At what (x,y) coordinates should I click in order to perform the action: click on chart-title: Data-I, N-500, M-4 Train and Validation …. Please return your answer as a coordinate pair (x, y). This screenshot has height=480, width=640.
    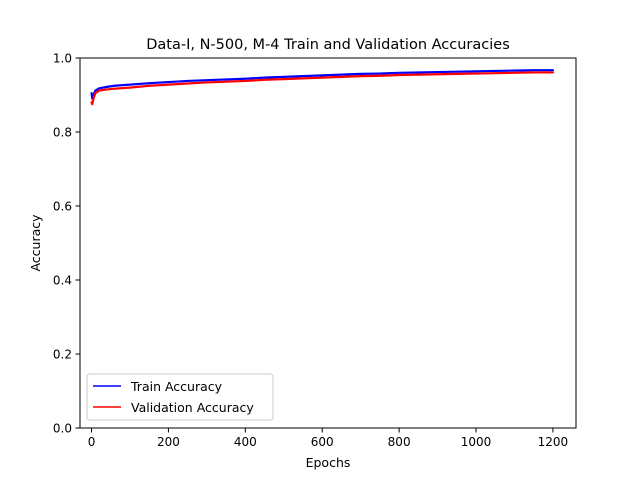
    Looking at the image, I should click on (328, 45).